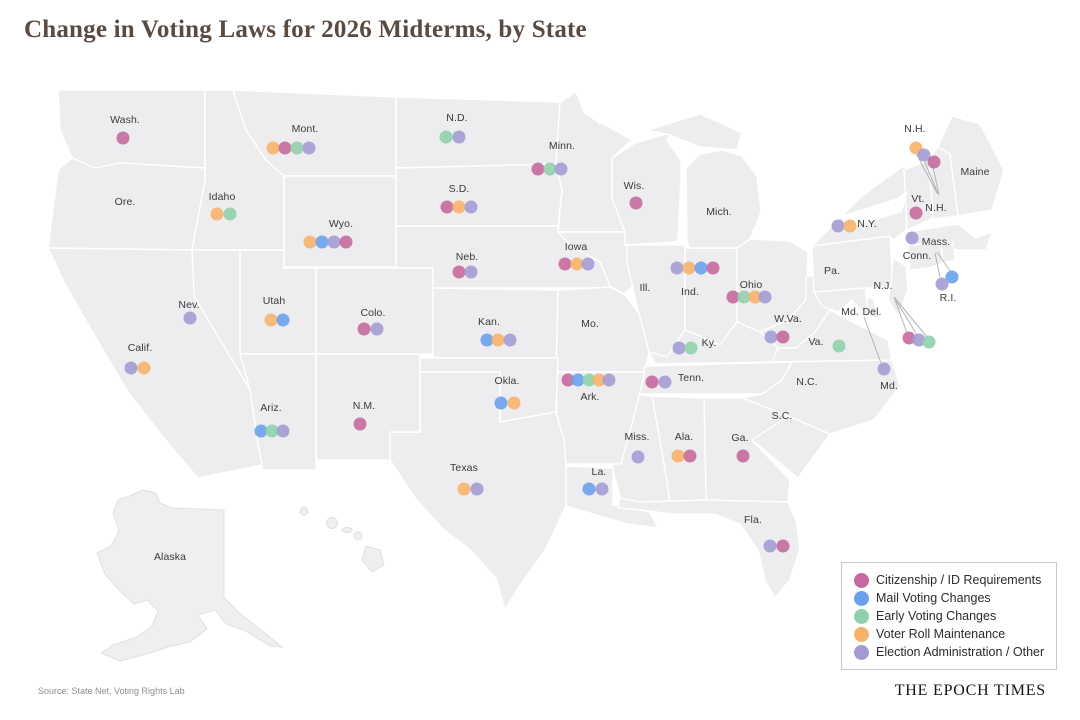 Image resolution: width=1080 pixels, height=720 pixels. I want to click on state-label-ore: Ore., so click(125, 202).